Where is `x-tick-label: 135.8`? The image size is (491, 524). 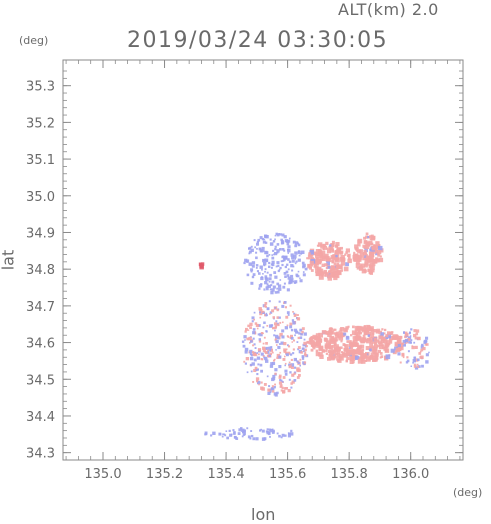 x-tick-label: 135.8 is located at coordinates (349, 474).